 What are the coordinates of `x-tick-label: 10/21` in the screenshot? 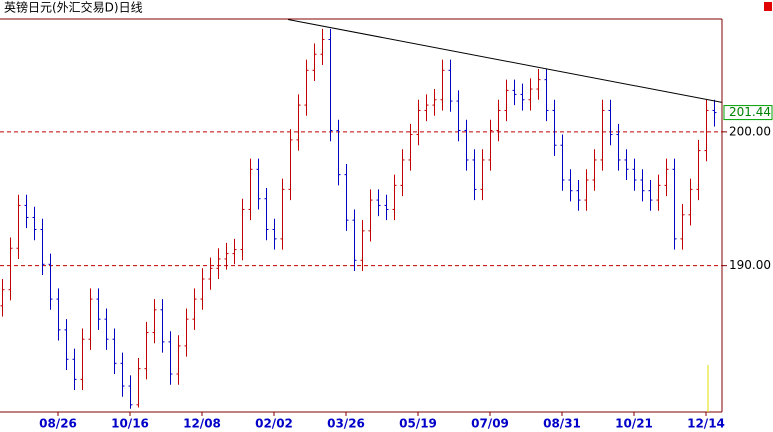 It's located at (634, 424).